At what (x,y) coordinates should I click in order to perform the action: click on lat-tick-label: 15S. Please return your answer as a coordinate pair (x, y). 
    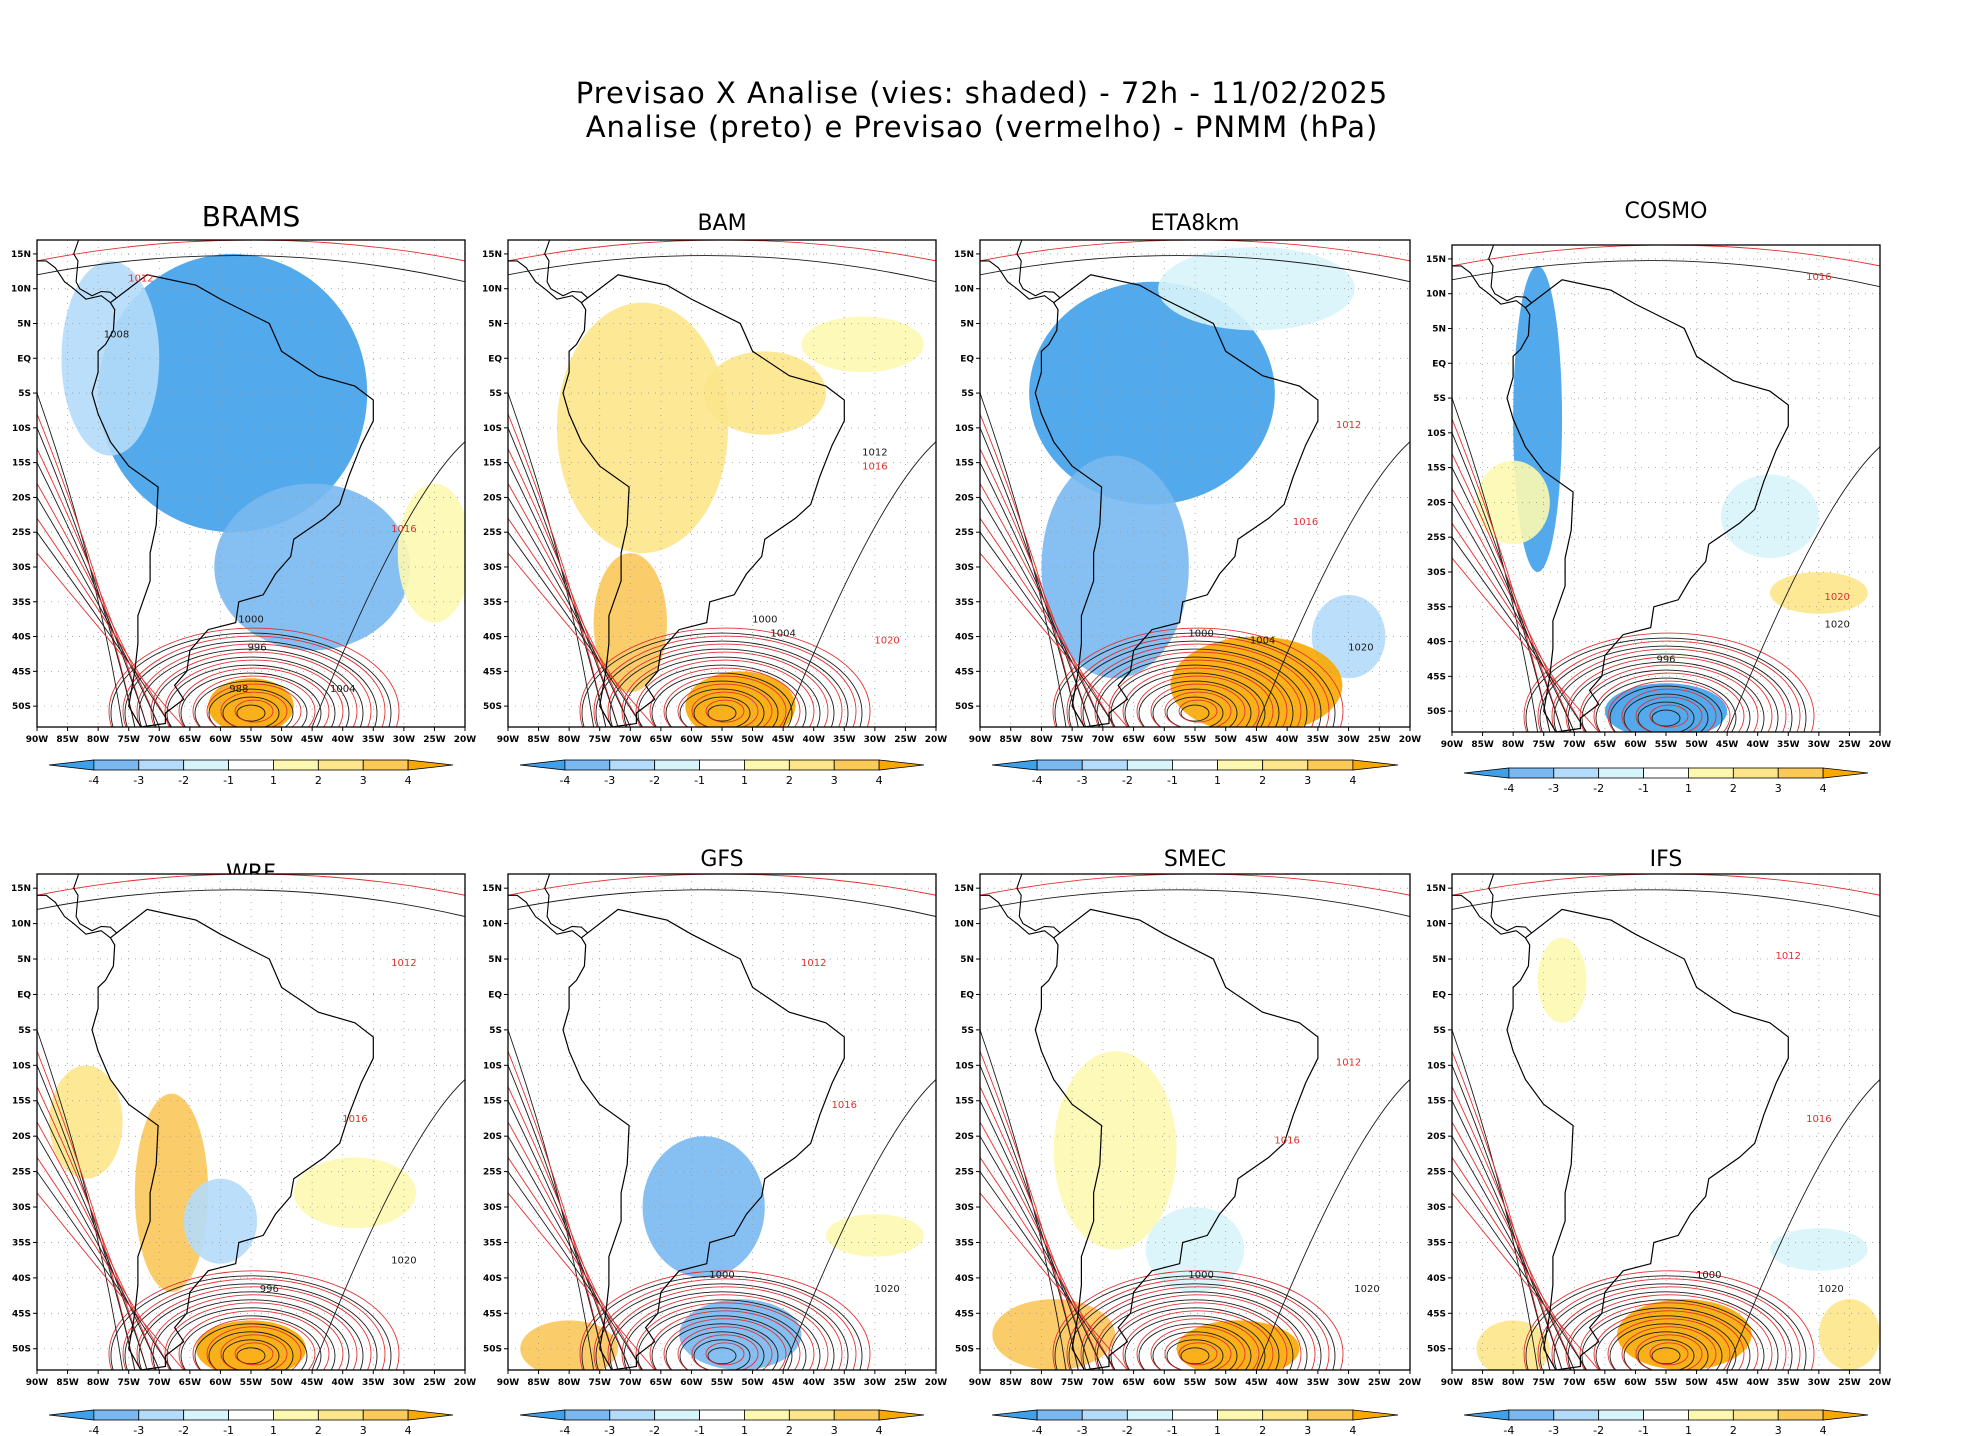
    Looking at the image, I should click on (21, 464).